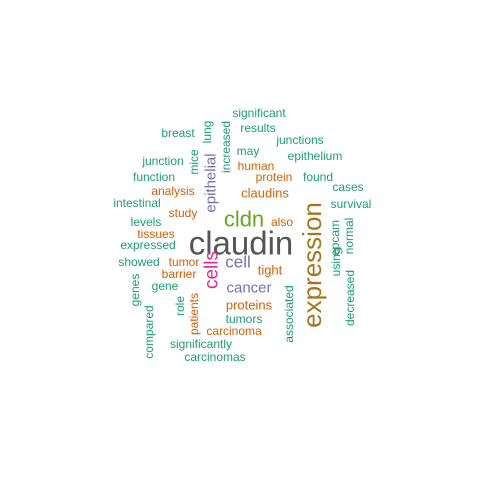 The height and width of the screenshot is (480, 480). I want to click on word-barrier: barrier, so click(179, 274).